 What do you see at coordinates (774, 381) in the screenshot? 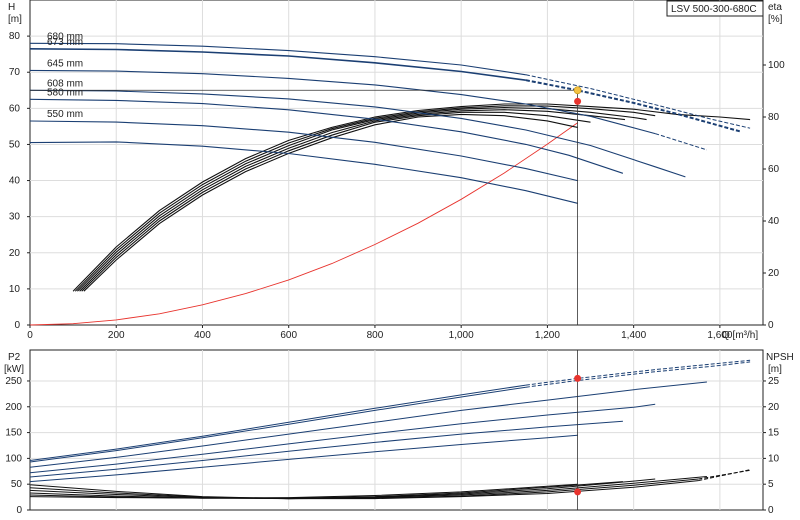
I see `y-tick-label-npsh: 25` at bounding box center [774, 381].